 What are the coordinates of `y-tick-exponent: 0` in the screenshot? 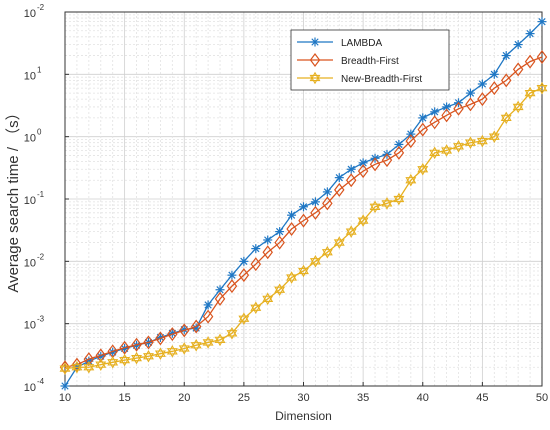 It's located at (39, 132).